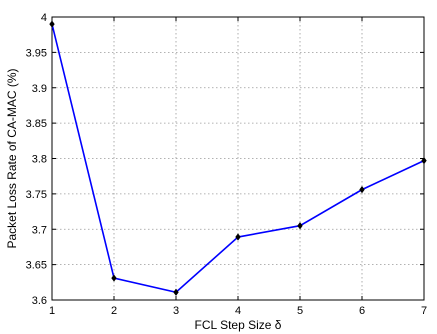 Image resolution: width=437 pixels, height=334 pixels. I want to click on y-tick-label: 3.8, so click(39, 160).